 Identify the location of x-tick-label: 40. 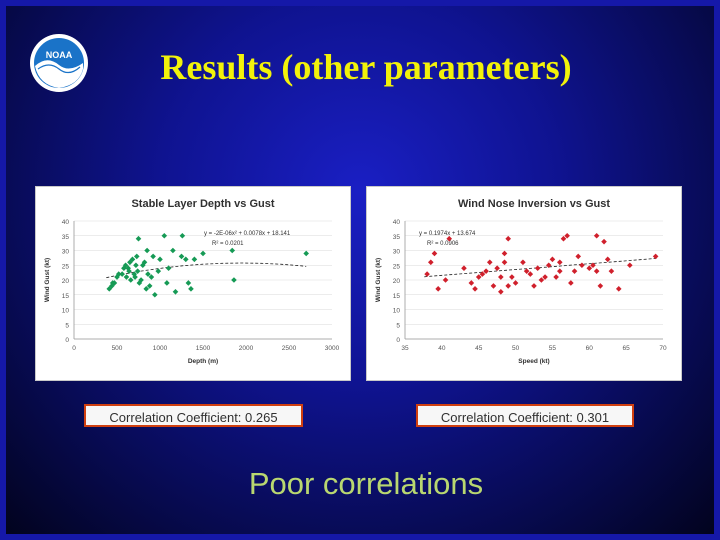
(442, 348).